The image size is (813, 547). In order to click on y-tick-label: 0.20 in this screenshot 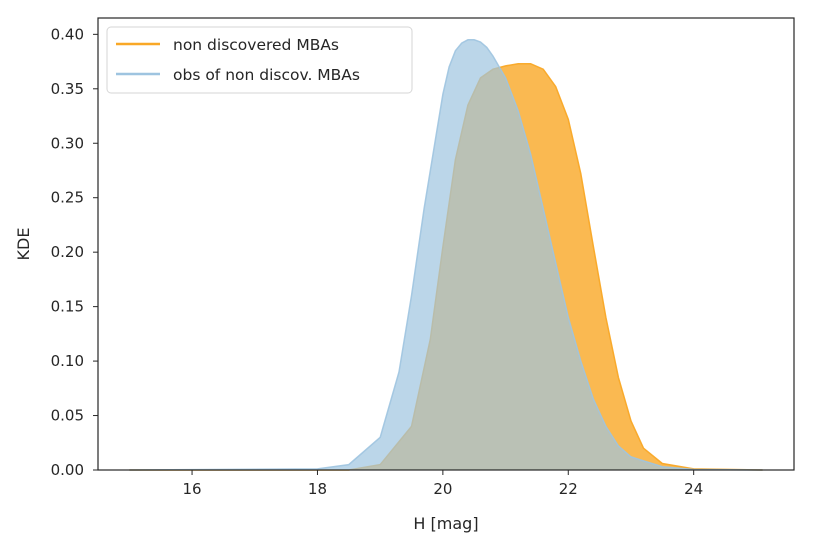, I will do `click(67, 252)`.